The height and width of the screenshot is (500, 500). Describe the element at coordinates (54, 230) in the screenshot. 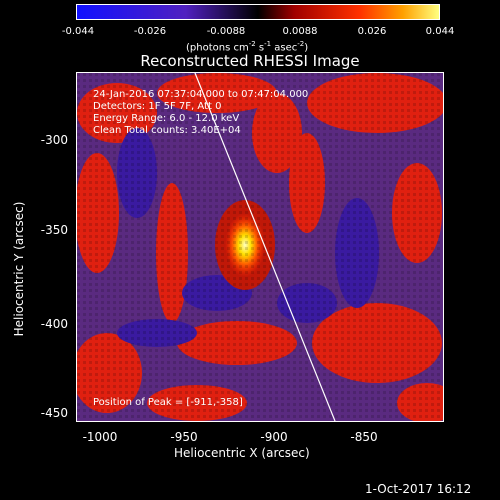

I see `y-tick-label: -350` at that location.